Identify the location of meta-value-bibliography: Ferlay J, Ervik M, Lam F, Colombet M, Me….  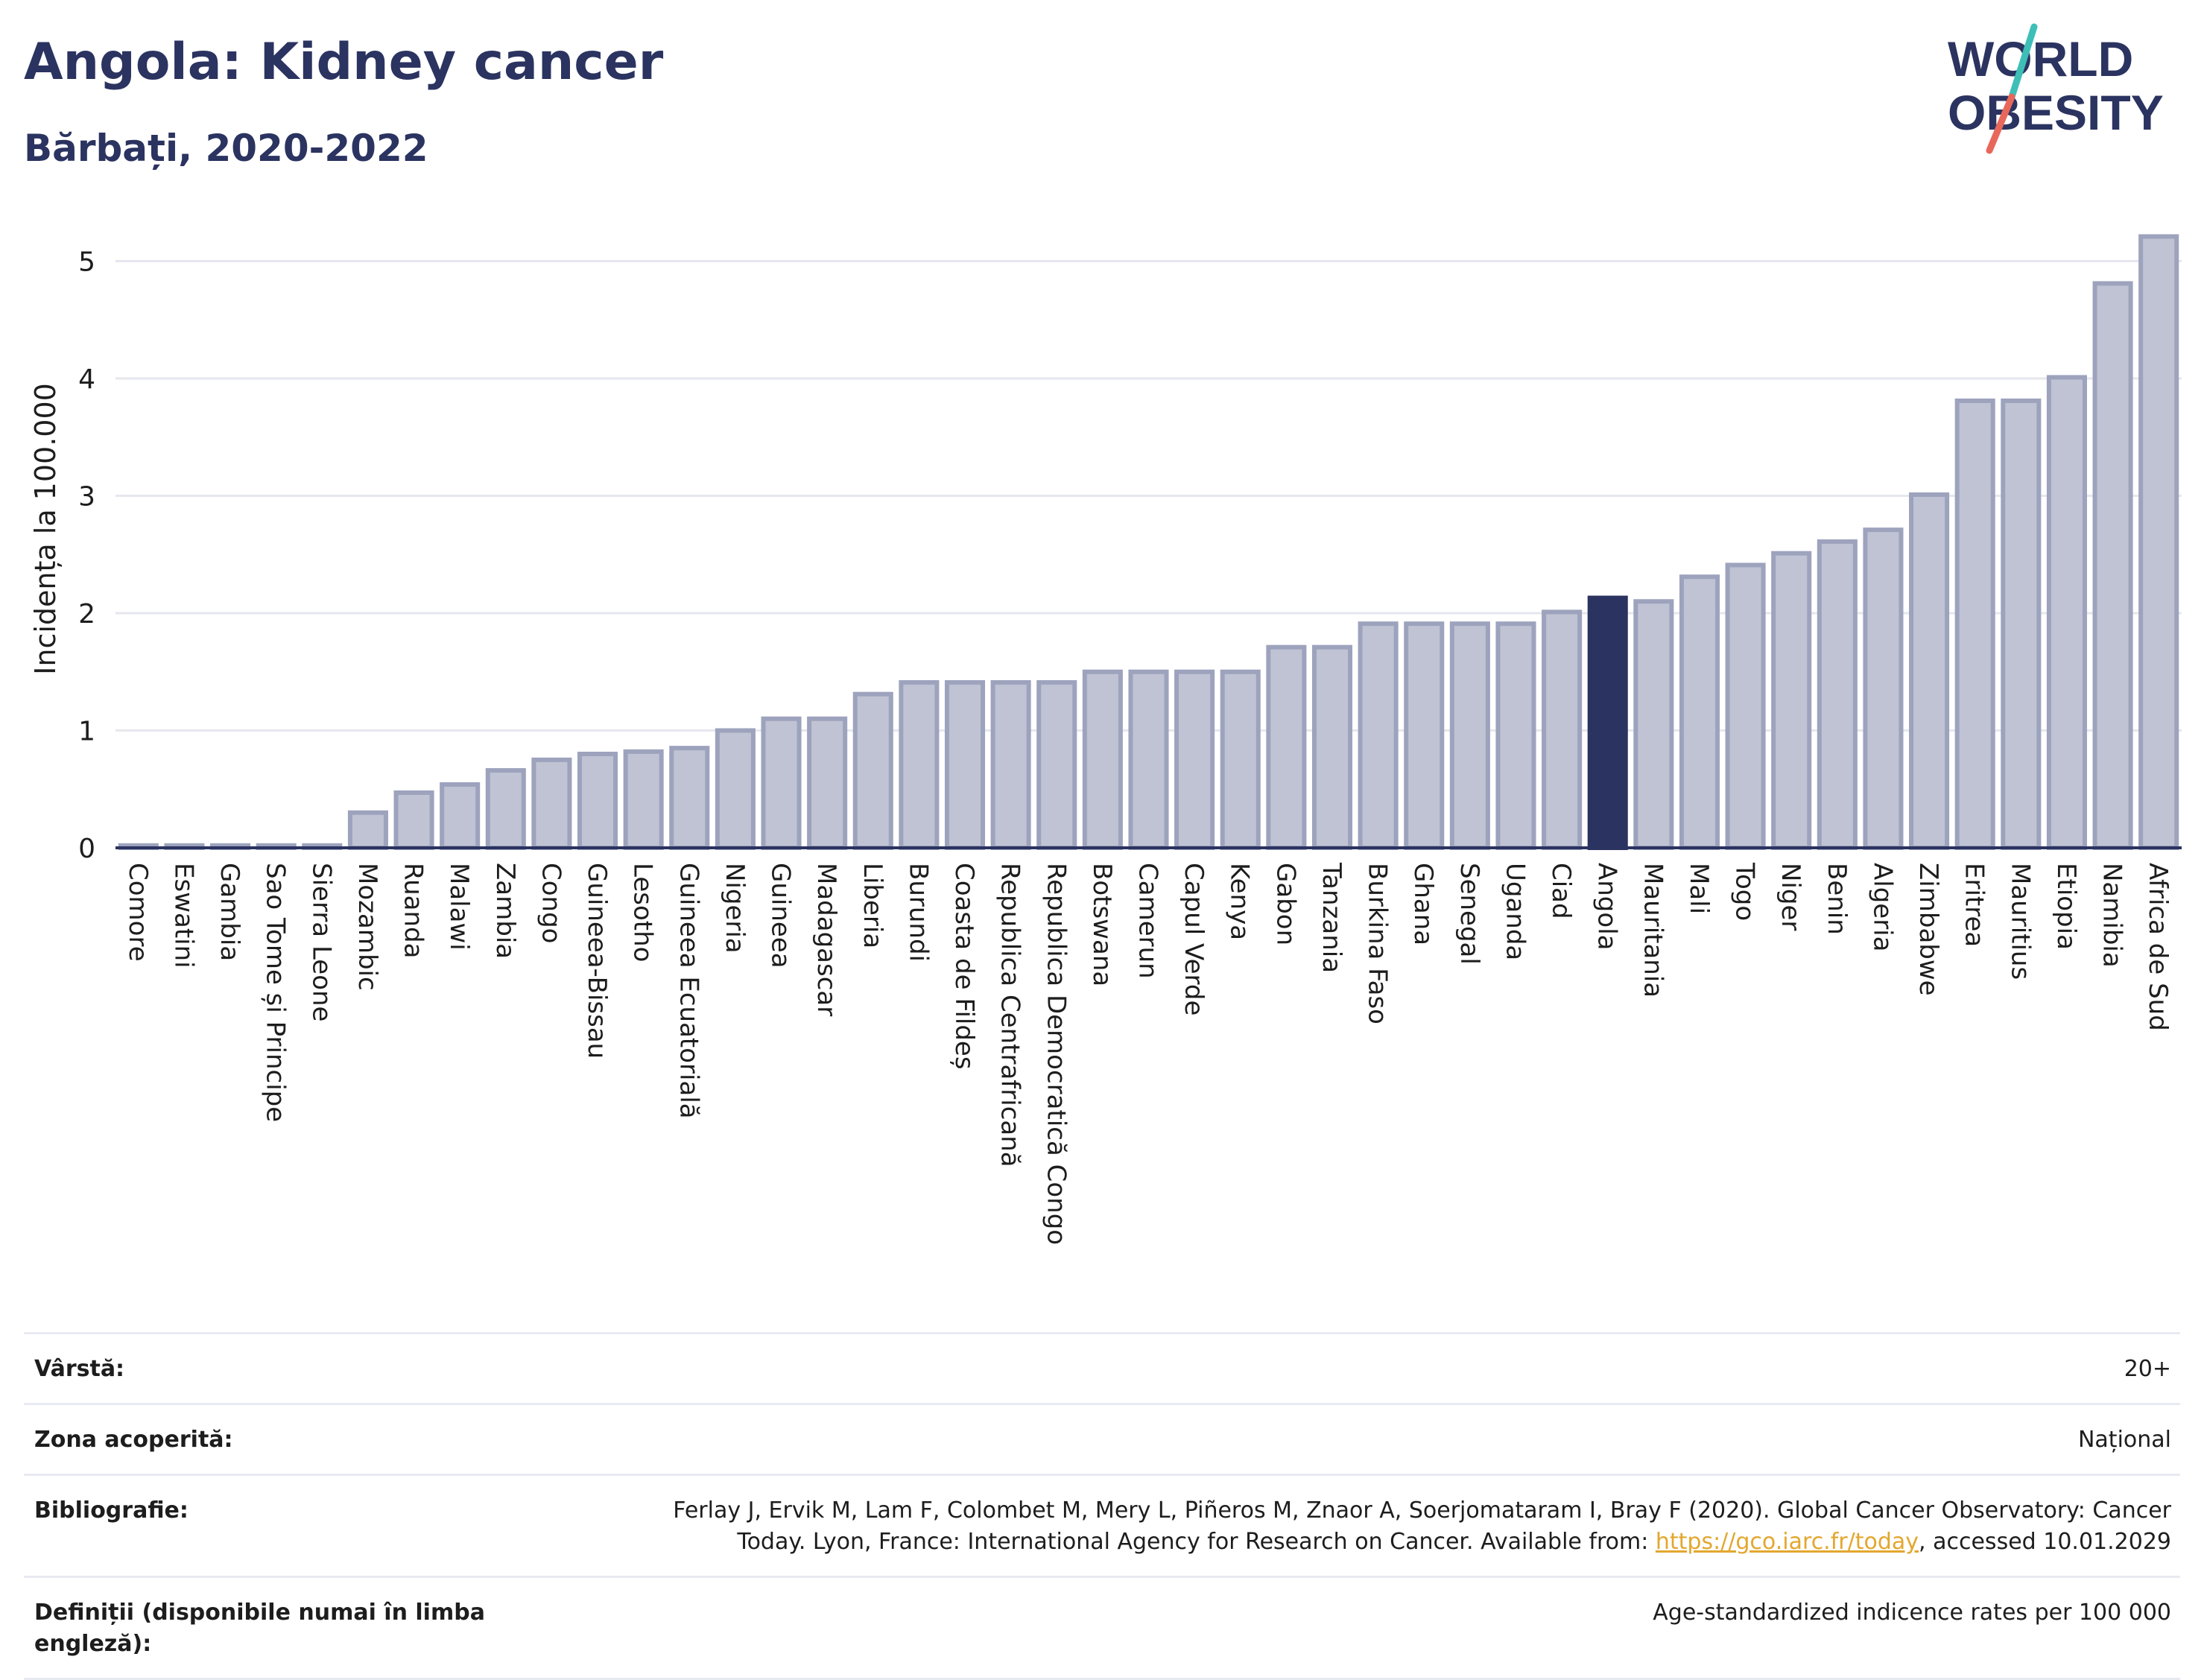
(1389, 1526).